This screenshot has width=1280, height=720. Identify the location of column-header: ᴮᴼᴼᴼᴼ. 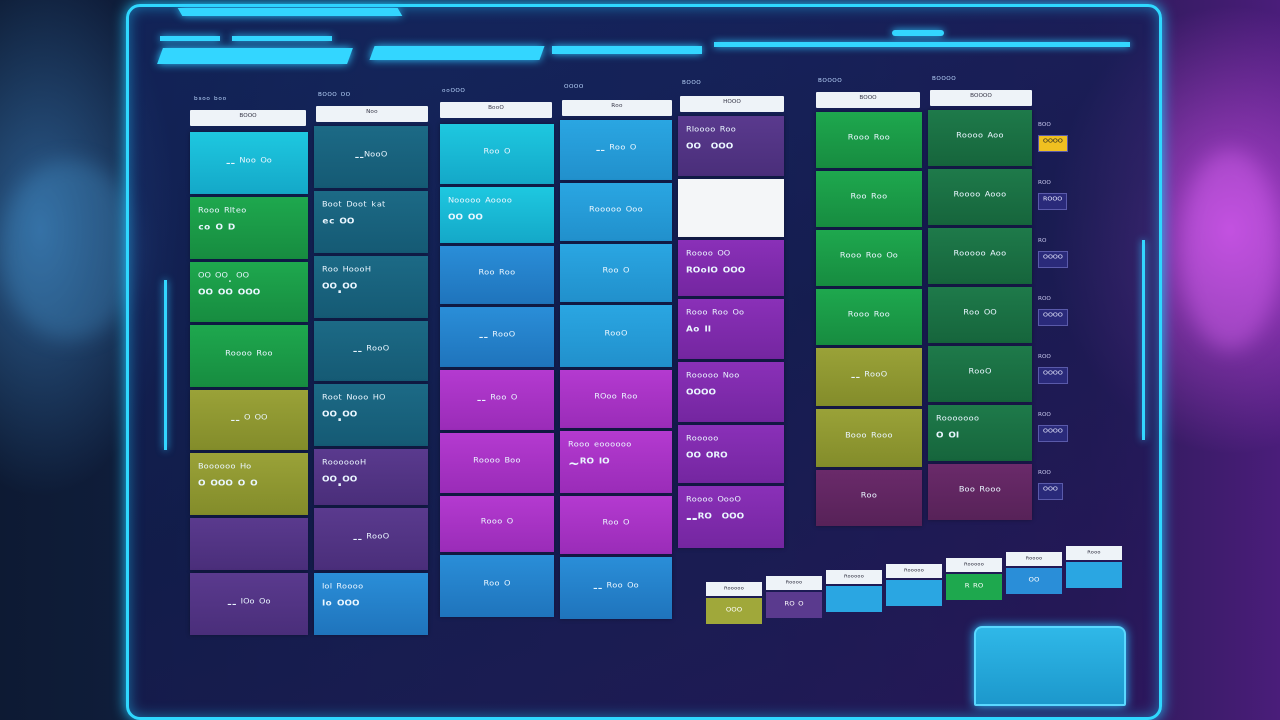
(981, 98).